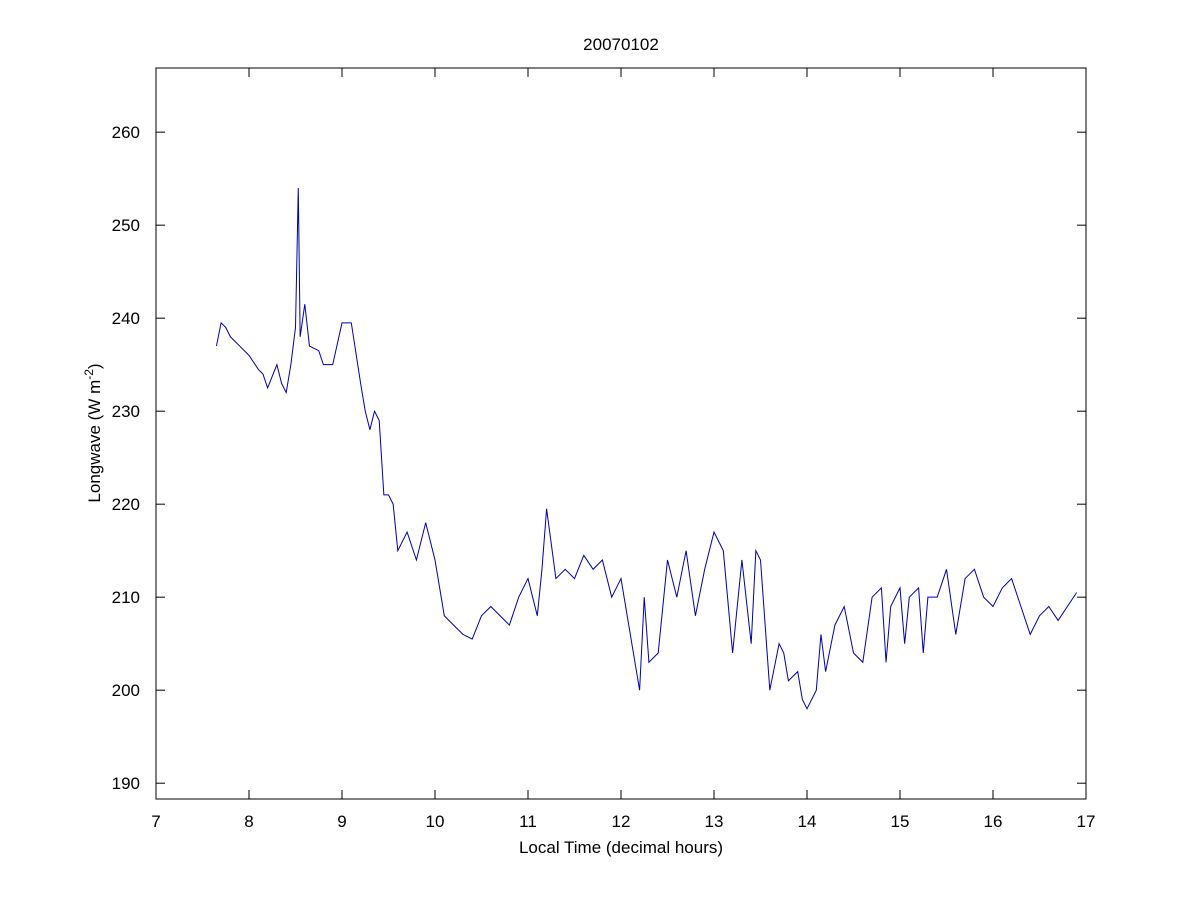  I want to click on y-tick-label: 230, so click(126, 411).